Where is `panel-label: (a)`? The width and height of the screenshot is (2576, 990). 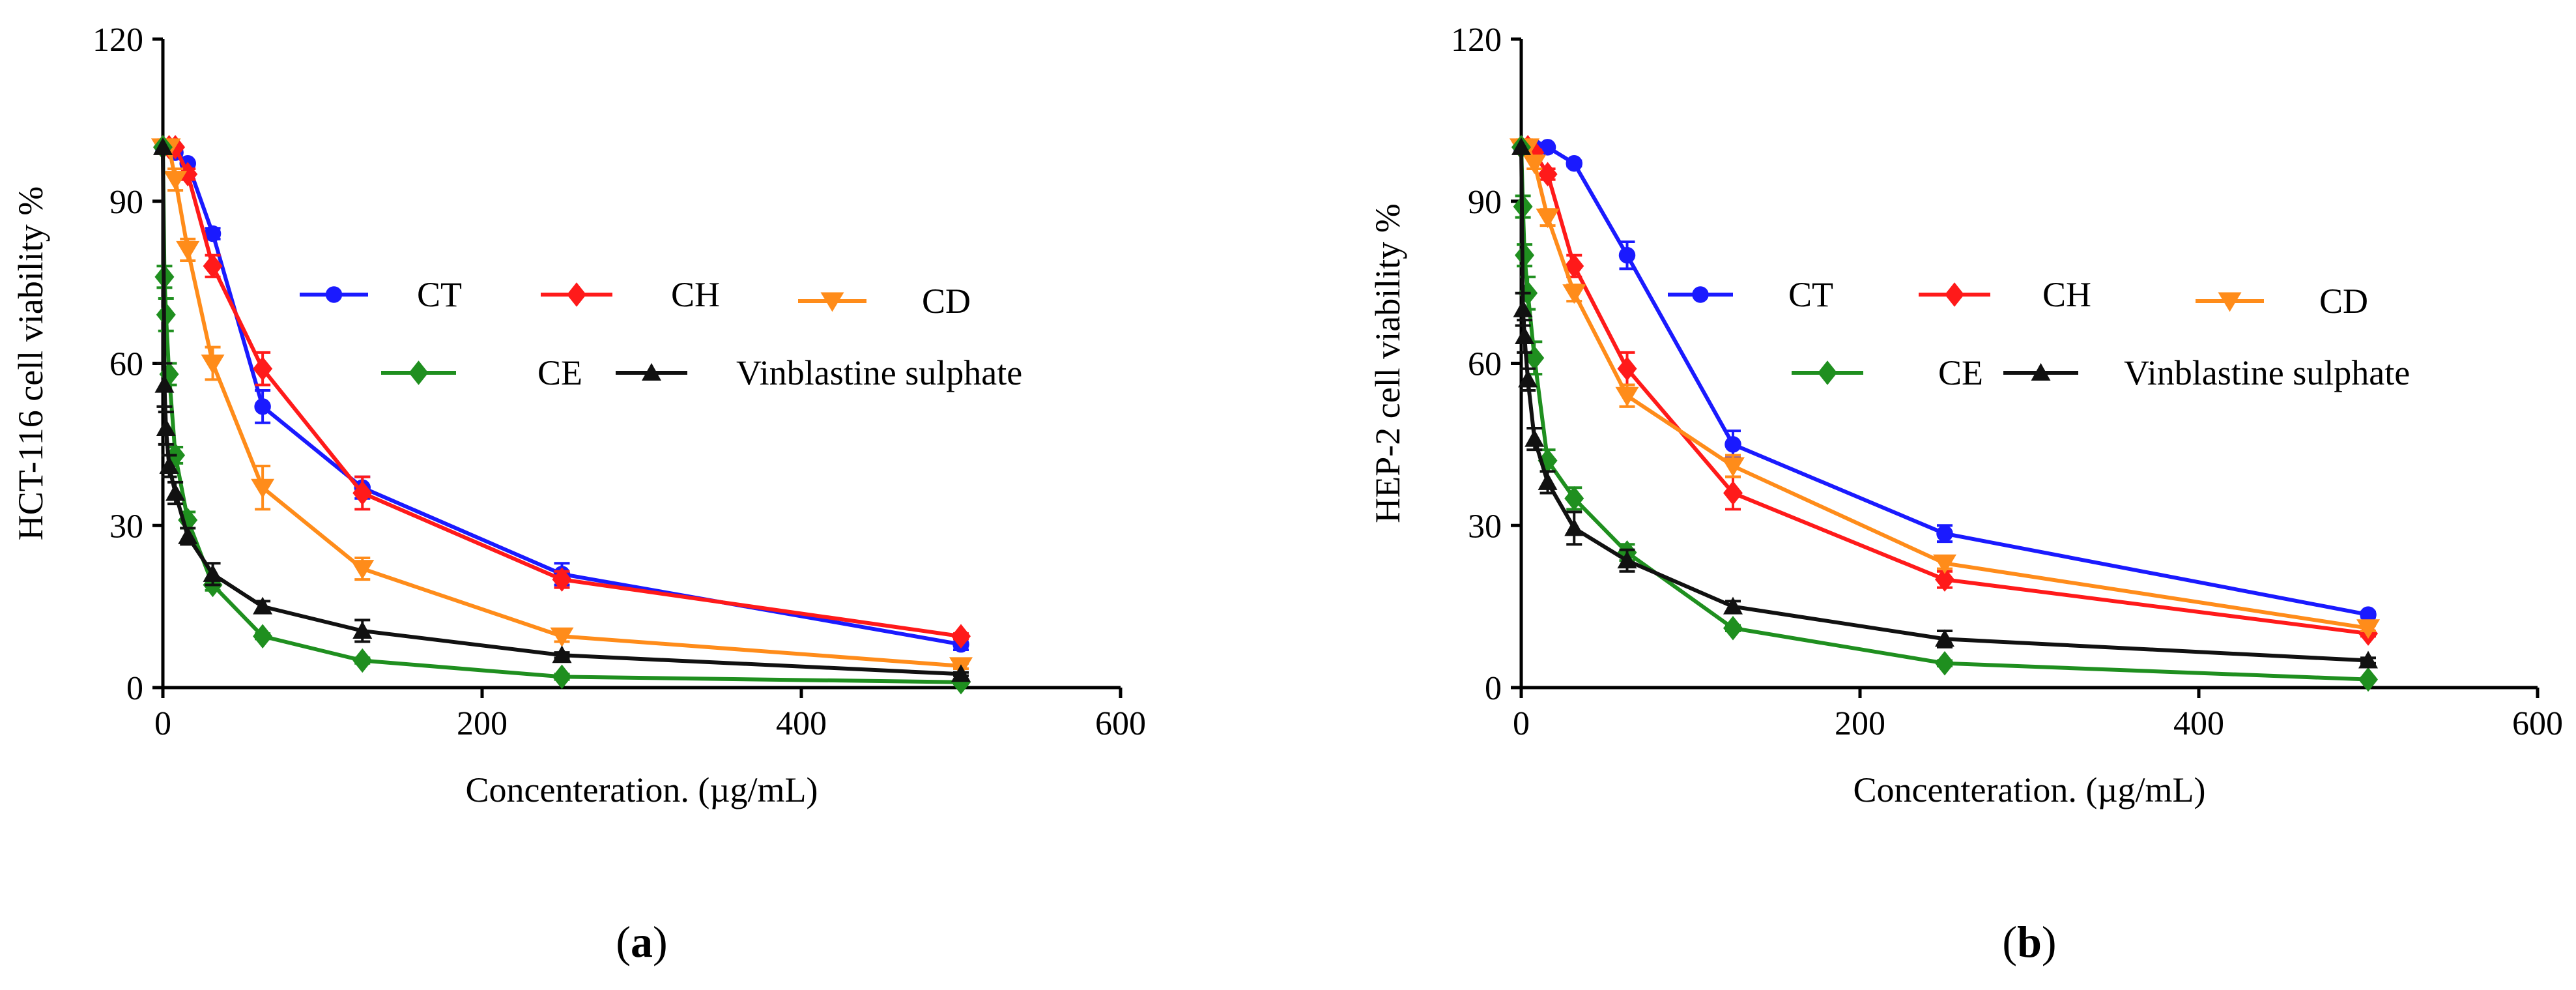
panel-label: (a) is located at coordinates (641, 942).